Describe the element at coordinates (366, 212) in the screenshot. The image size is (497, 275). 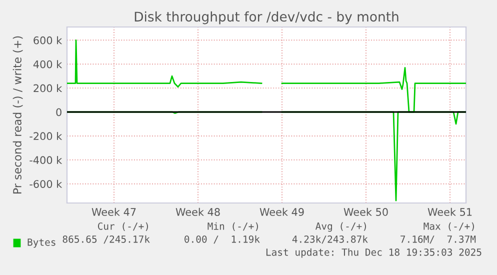
I see `x-tick-label: Week 50` at that location.